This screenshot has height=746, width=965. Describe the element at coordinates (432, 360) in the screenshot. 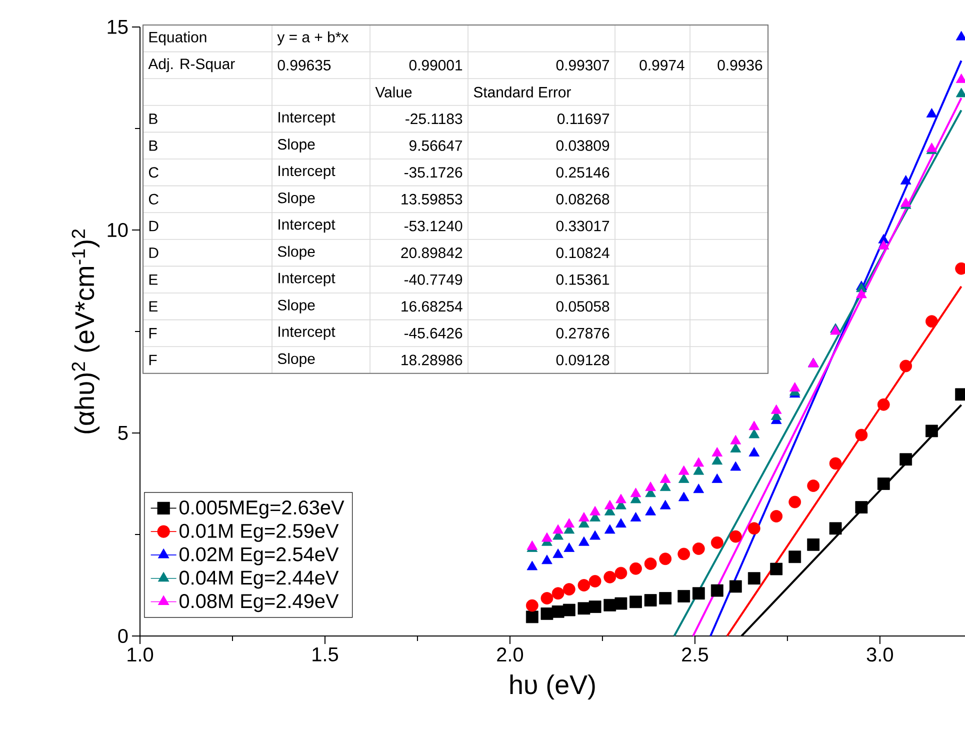

I see `annotation: 18.28986` at that location.